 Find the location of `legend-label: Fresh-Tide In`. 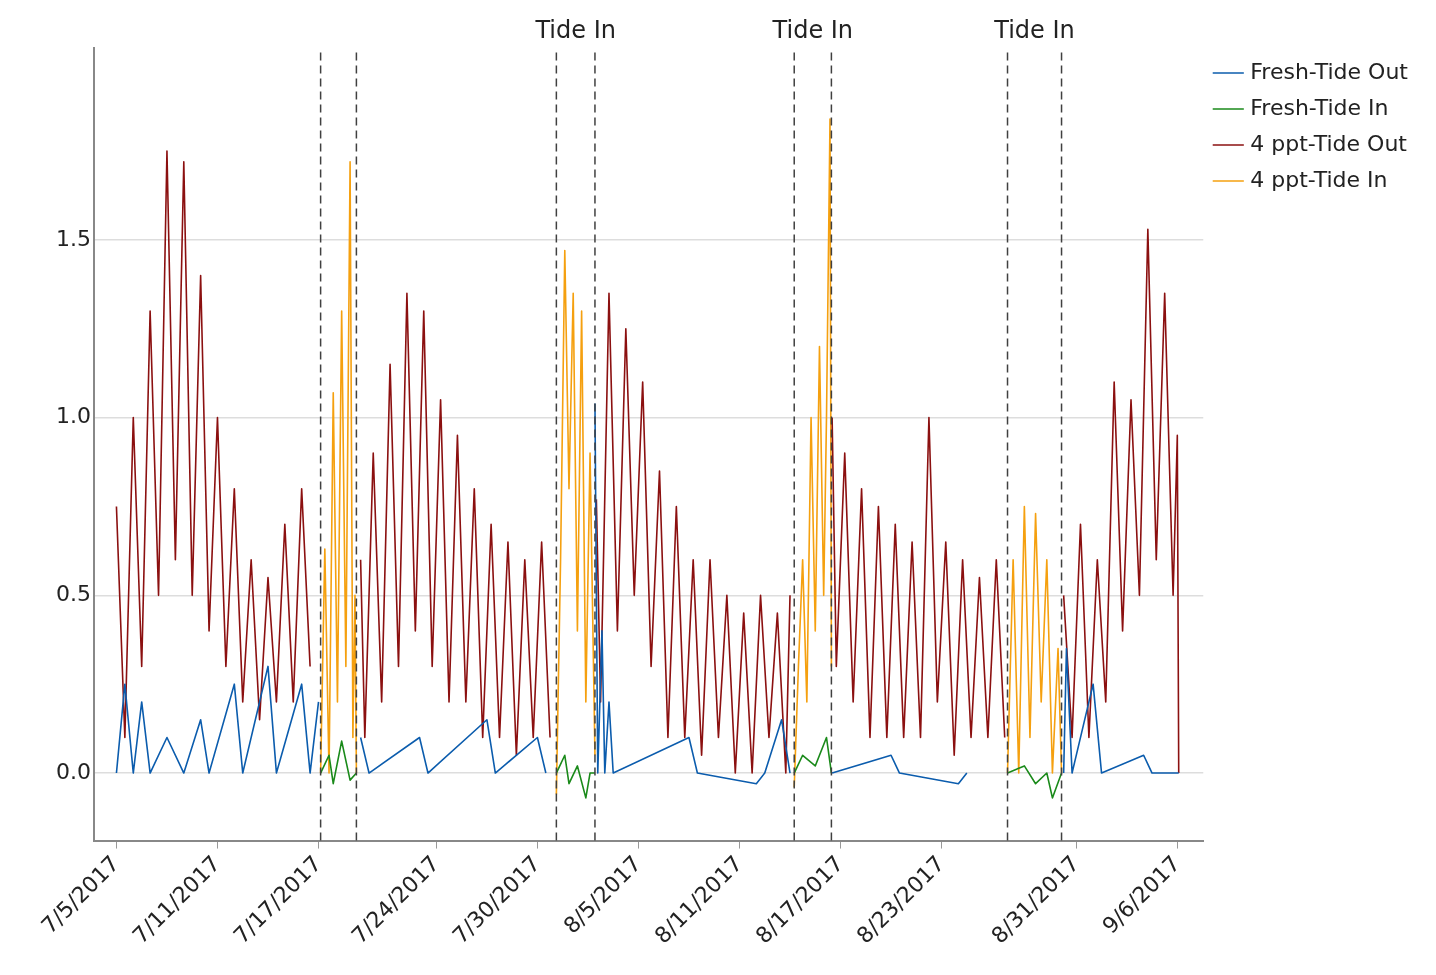

legend-label: Fresh-Tide In is located at coordinates (1319, 107).